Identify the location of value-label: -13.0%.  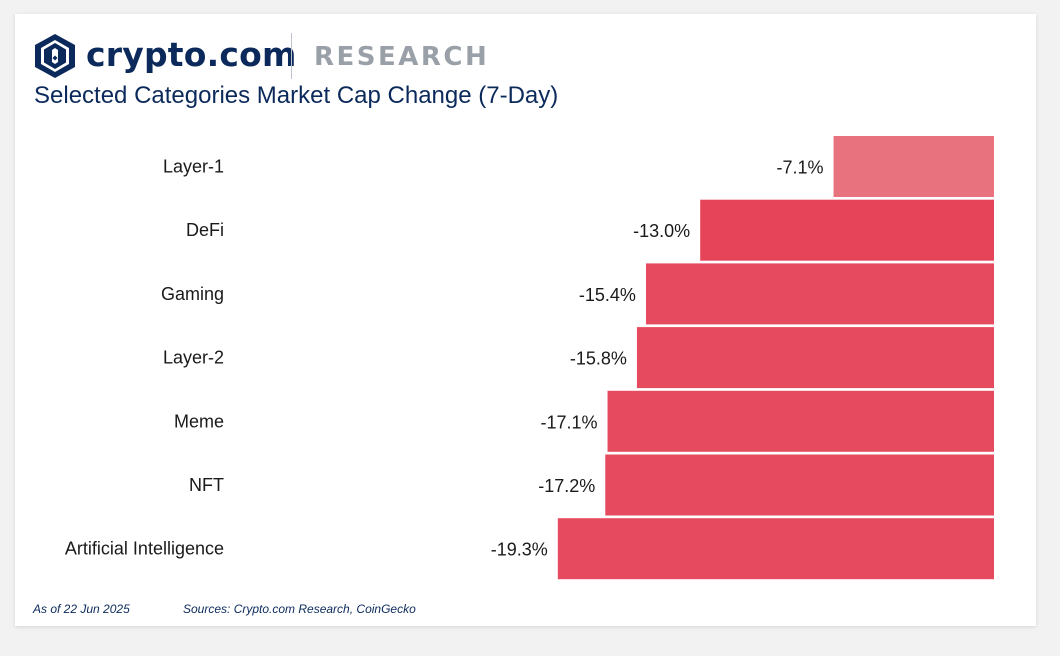
(661, 231).